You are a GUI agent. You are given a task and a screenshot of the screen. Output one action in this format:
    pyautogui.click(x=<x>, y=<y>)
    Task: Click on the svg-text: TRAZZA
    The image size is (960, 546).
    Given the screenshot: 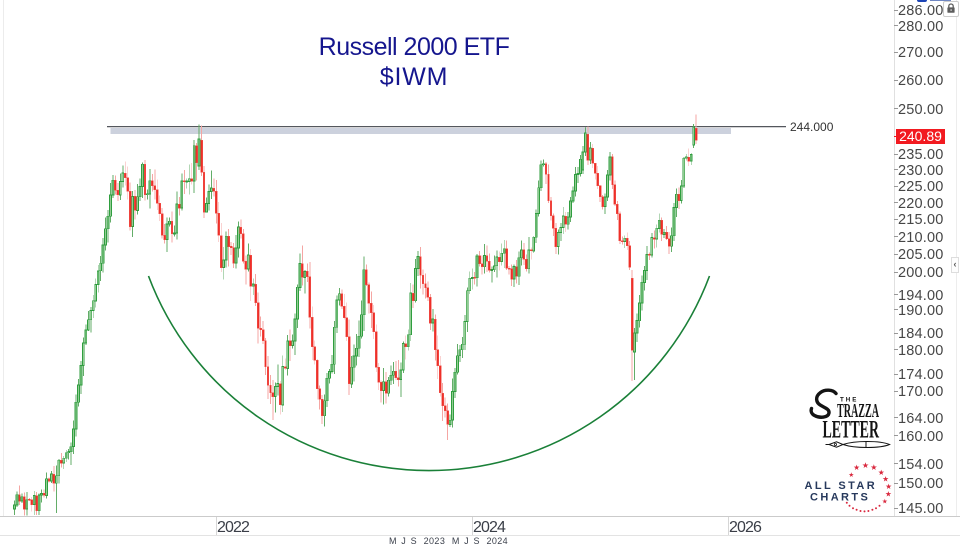 What is the action you would take?
    pyautogui.click(x=858, y=411)
    